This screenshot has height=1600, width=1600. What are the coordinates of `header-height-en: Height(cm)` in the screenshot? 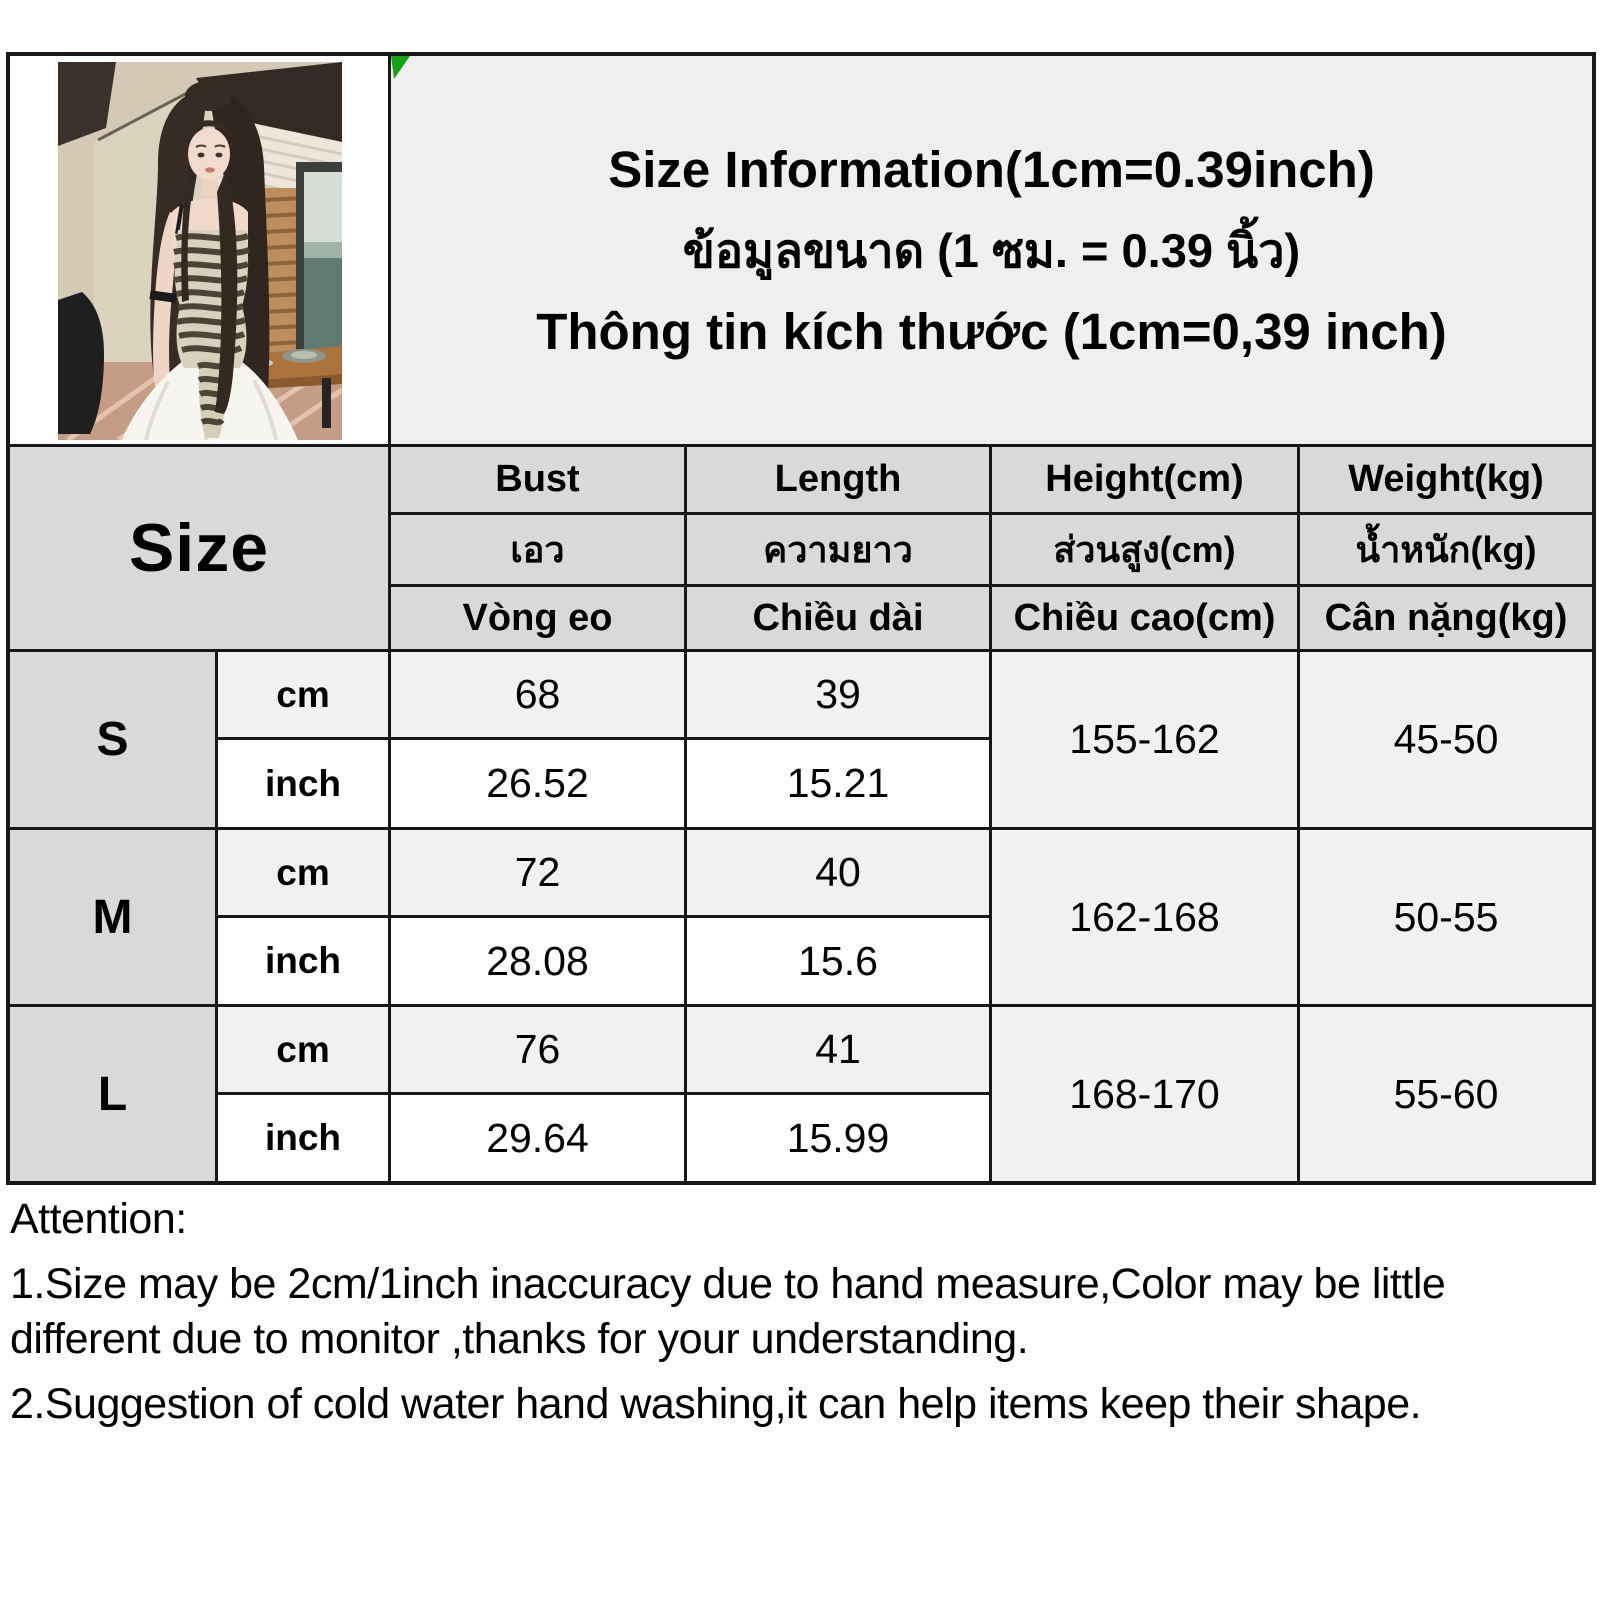 It's located at (1144, 479).